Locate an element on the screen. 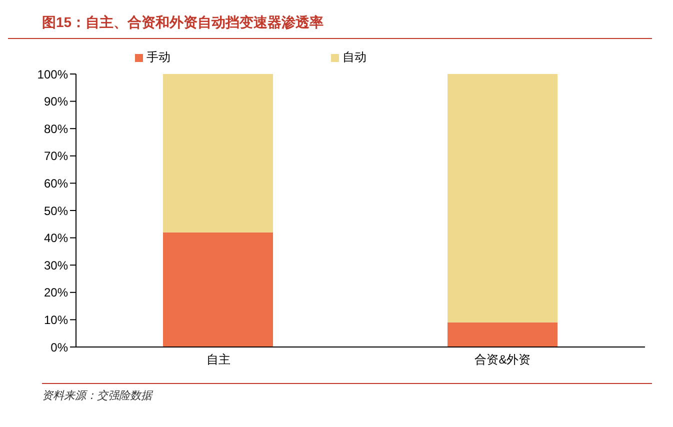 The height and width of the screenshot is (427, 673). y-tick-label: 20% is located at coordinates (56, 293).